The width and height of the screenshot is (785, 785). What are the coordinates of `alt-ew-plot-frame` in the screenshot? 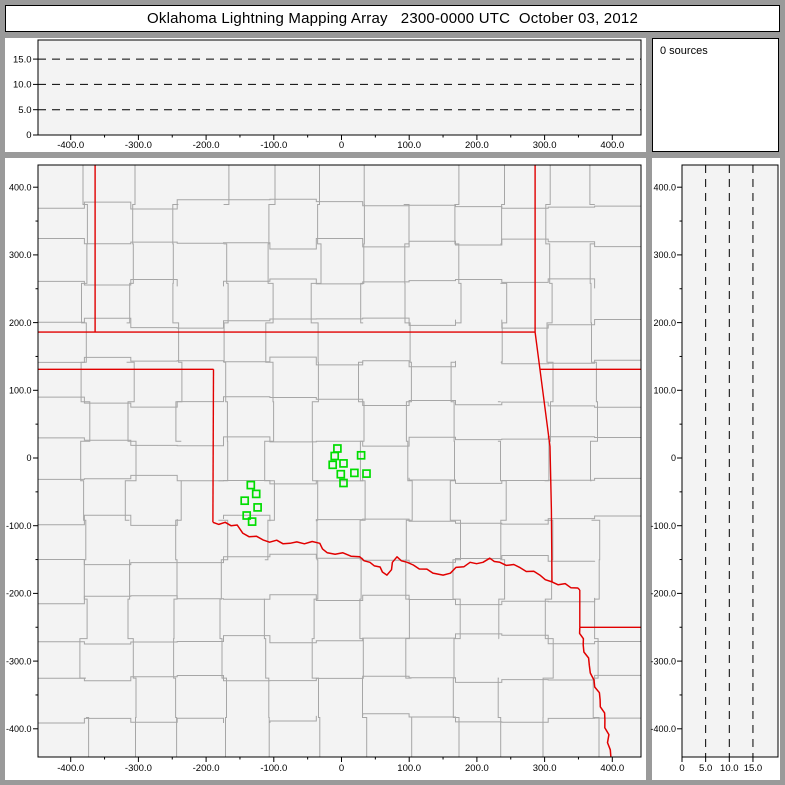 It's located at (339, 87).